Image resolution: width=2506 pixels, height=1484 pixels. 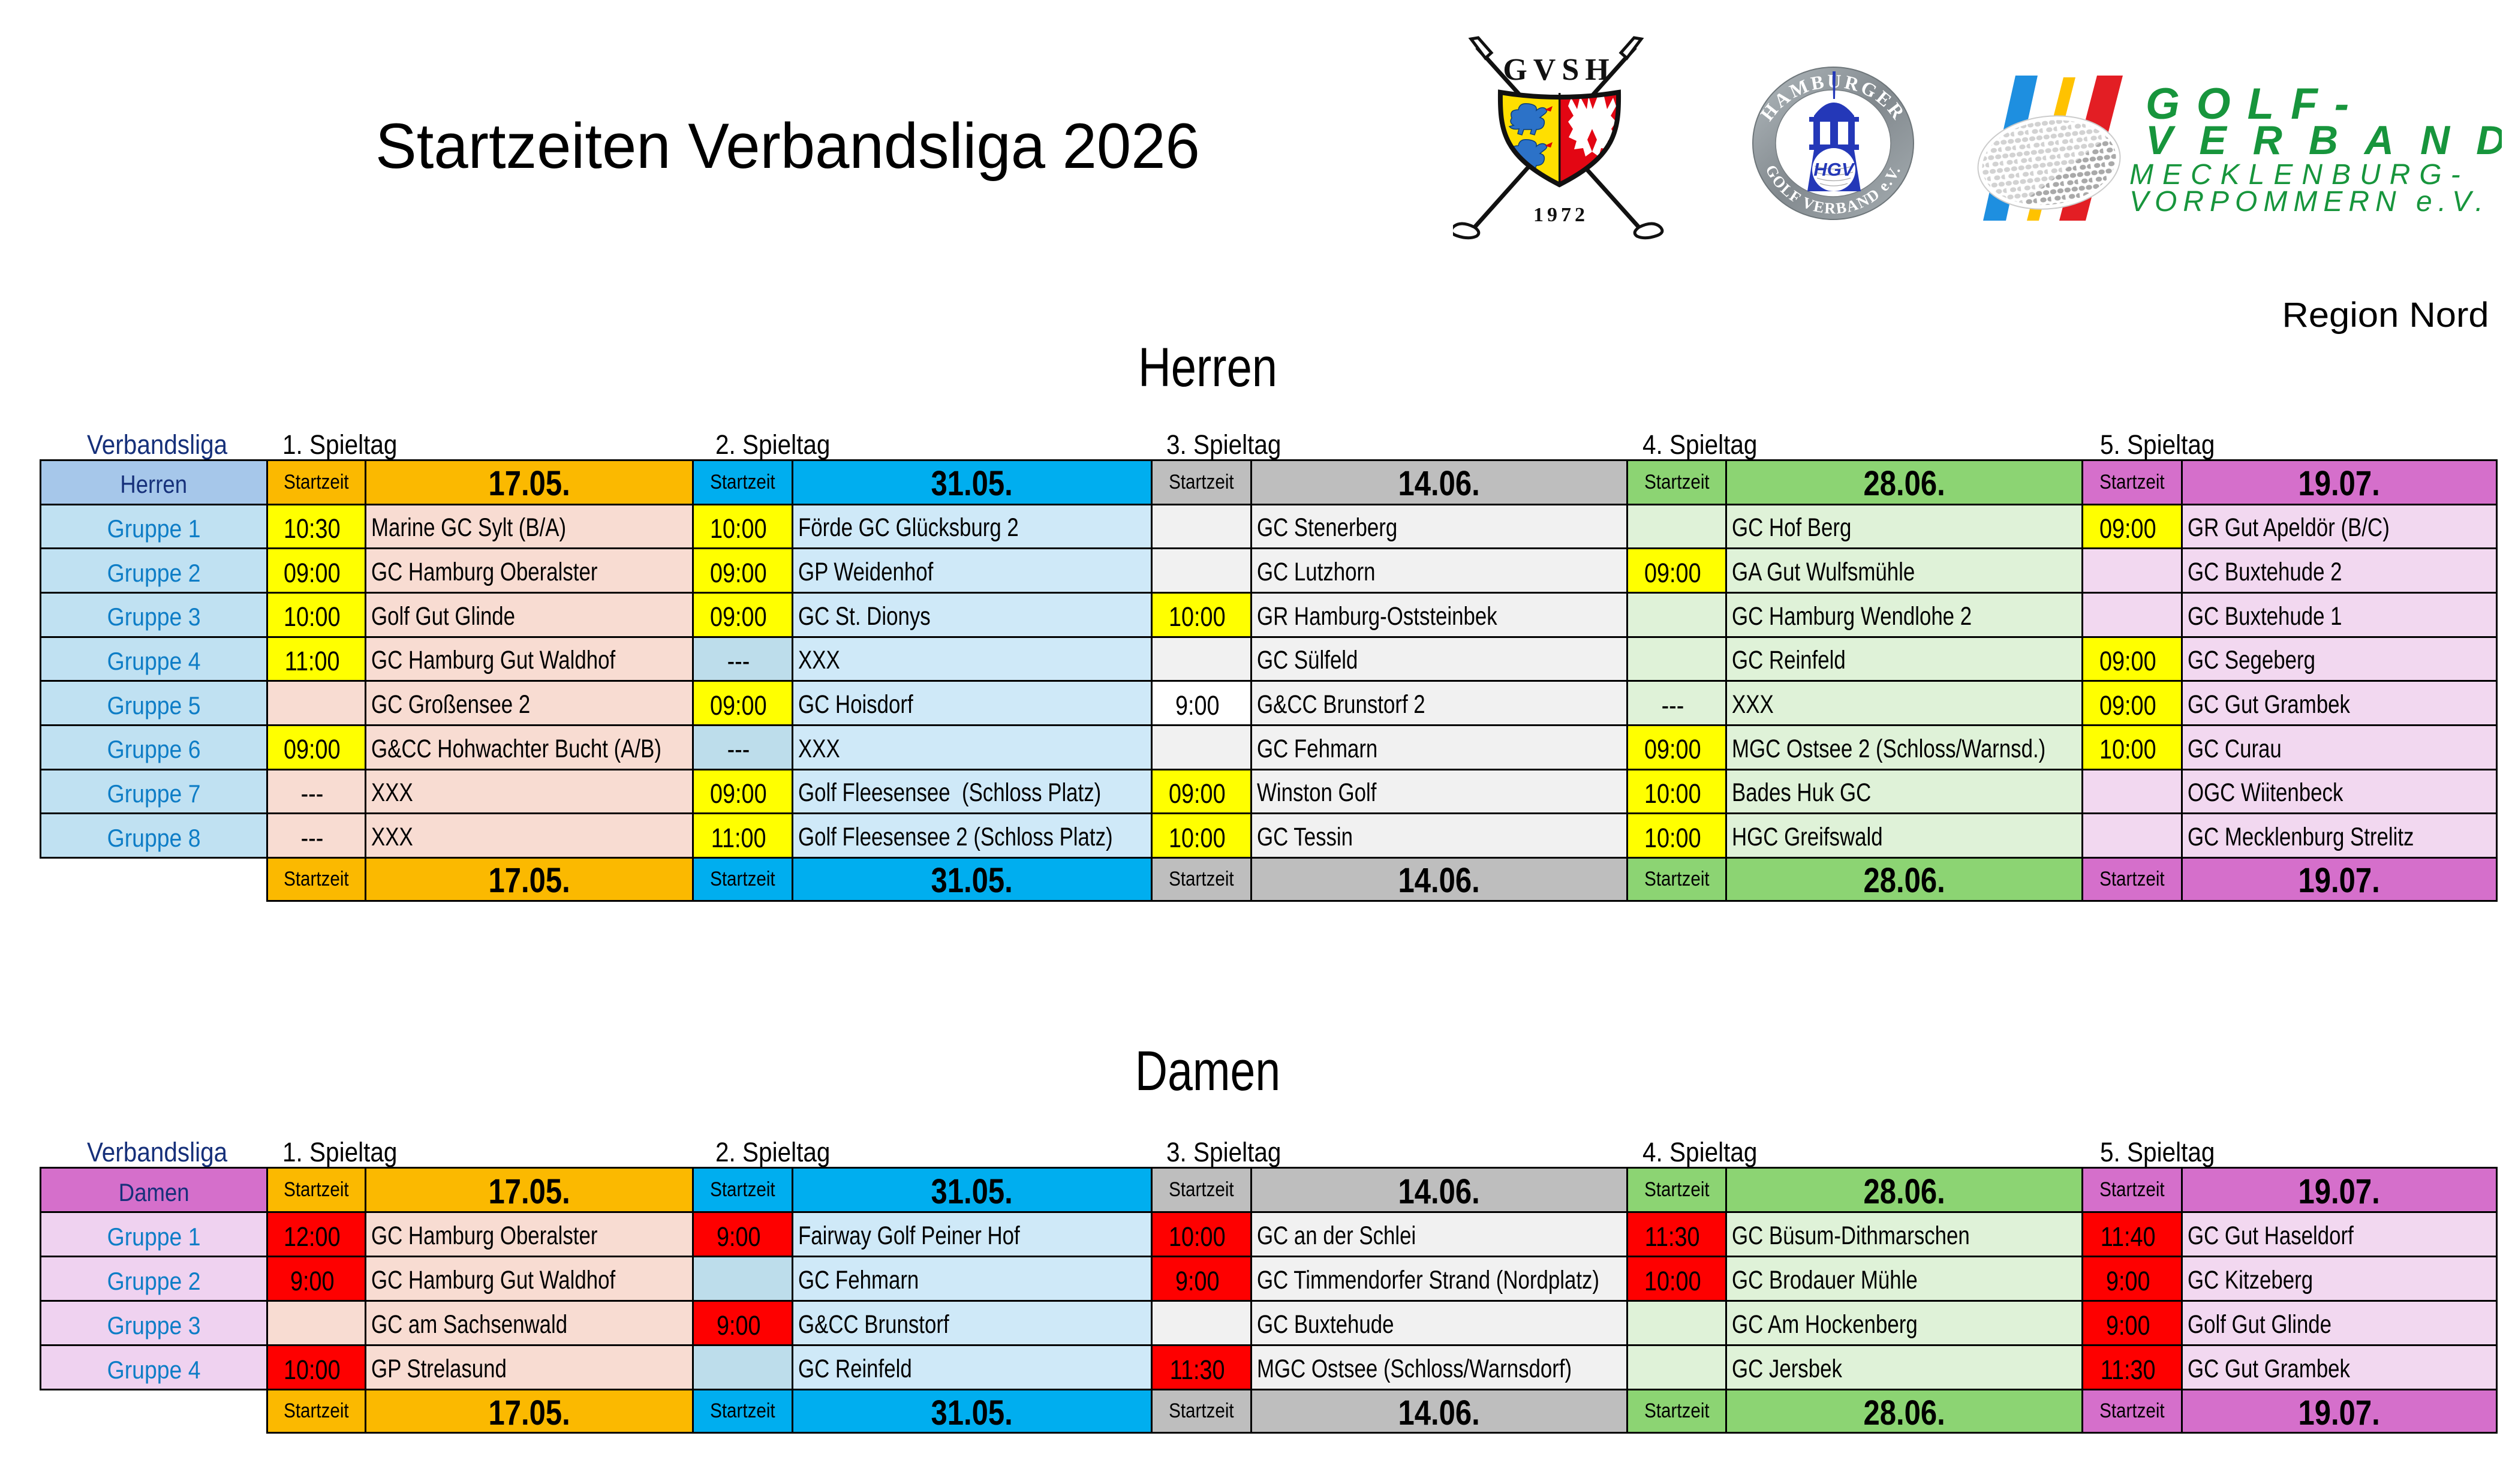 I want to click on svg-text: 1972, so click(x=1561, y=215).